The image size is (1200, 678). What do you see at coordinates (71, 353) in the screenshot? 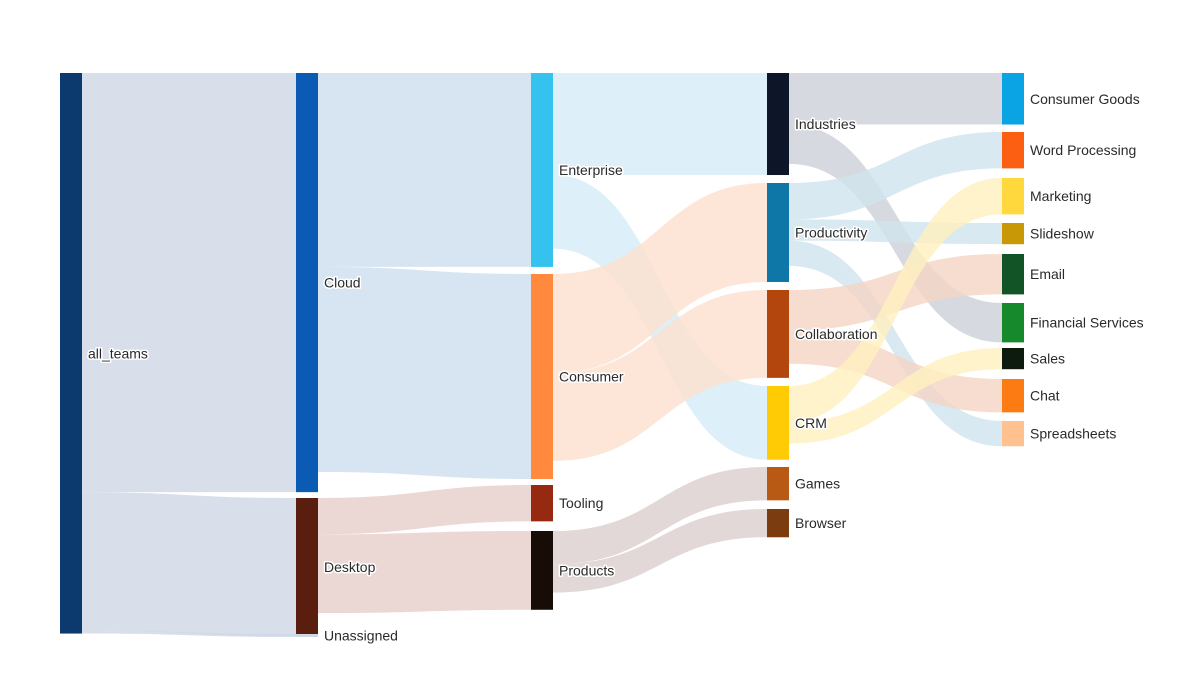
I see `node-all_teams` at bounding box center [71, 353].